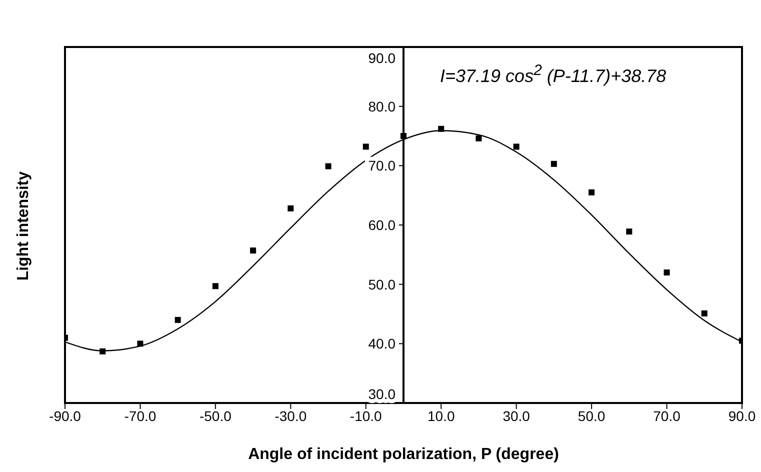  I want to click on y-tick-label: 40.0, so click(382, 344).